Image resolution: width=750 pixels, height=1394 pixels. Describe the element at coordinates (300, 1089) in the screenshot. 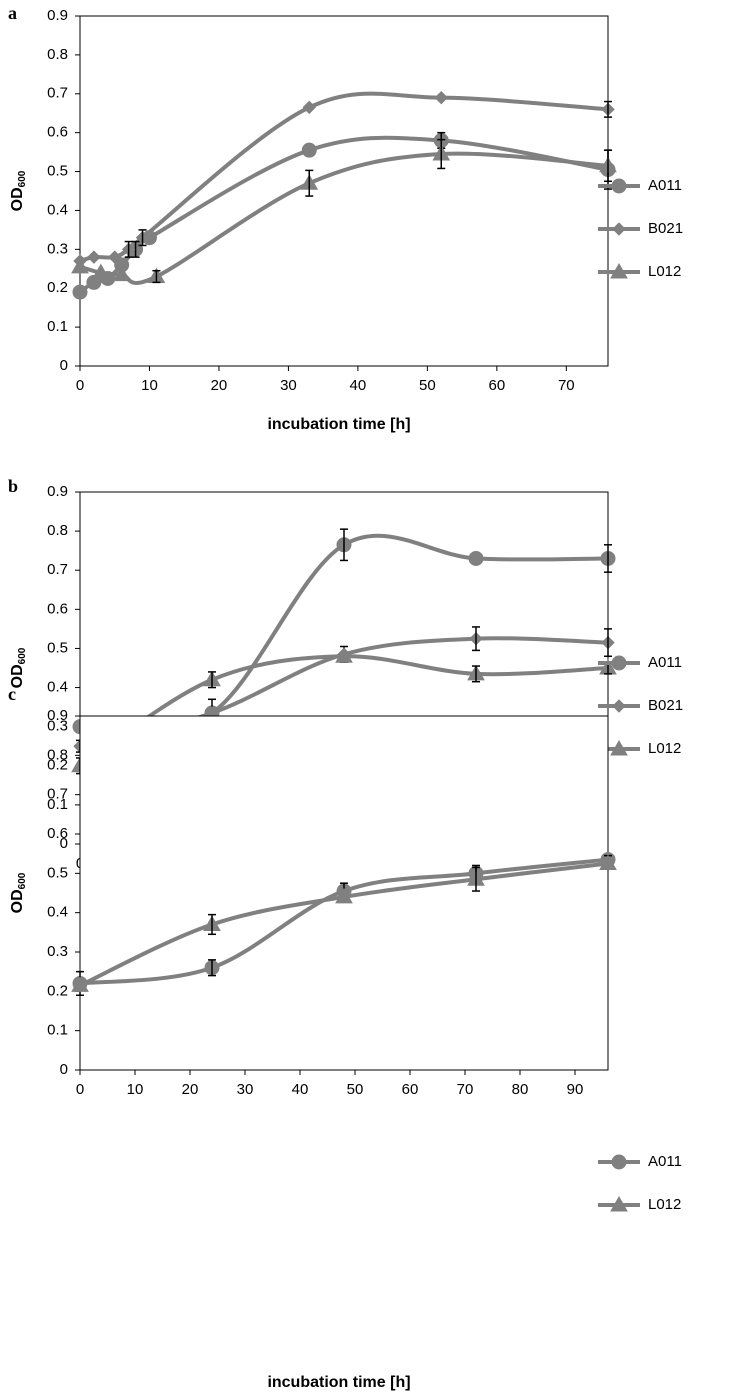

I see `x-tick-label: 40` at that location.